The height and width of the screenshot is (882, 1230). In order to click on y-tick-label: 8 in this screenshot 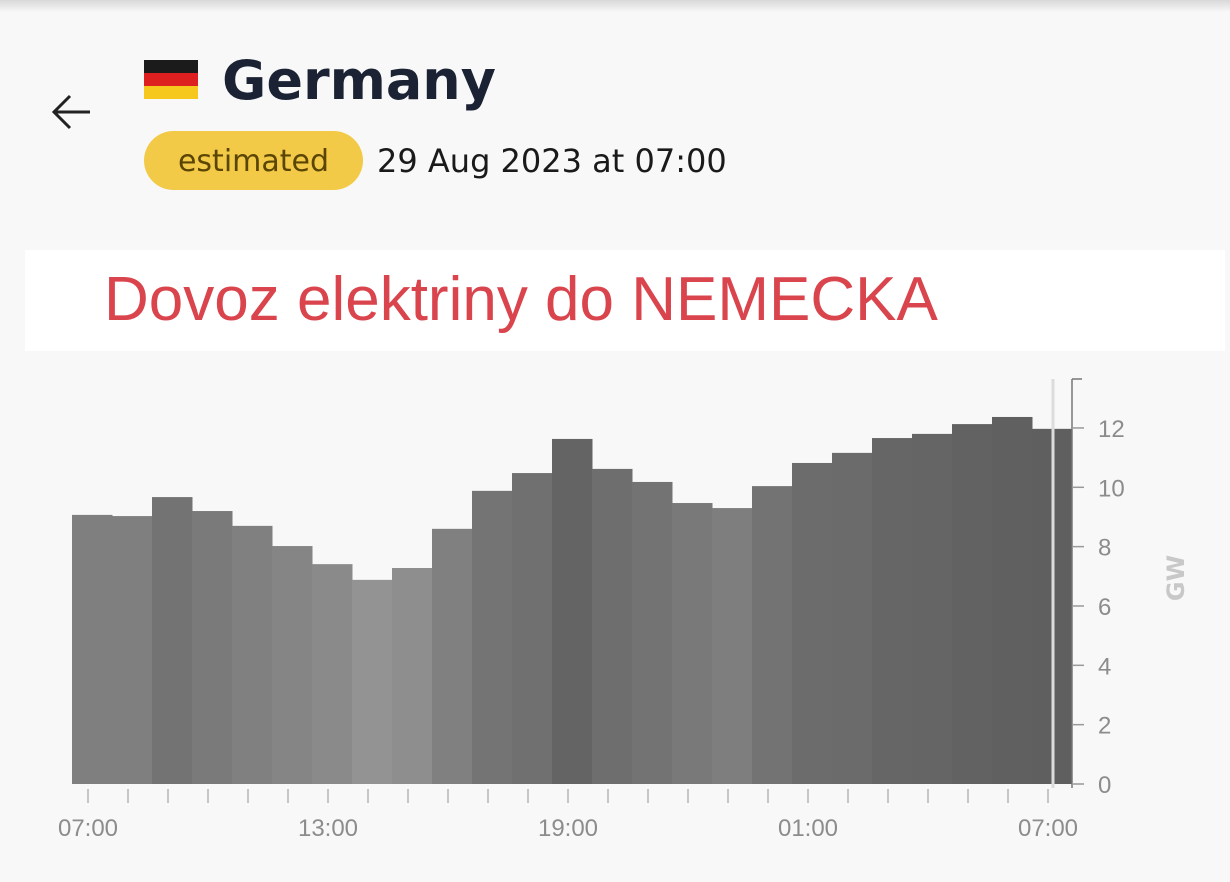, I will do `click(1104, 548)`.